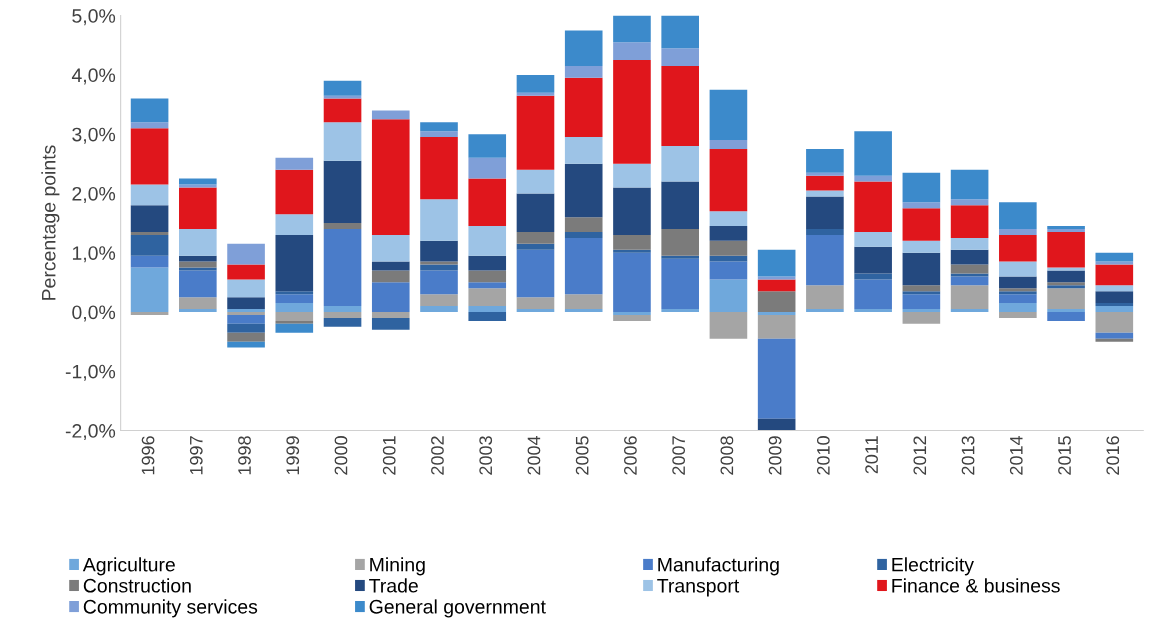 The height and width of the screenshot is (624, 1149). What do you see at coordinates (486, 455) in the screenshot?
I see `x-tick-label: 2003` at bounding box center [486, 455].